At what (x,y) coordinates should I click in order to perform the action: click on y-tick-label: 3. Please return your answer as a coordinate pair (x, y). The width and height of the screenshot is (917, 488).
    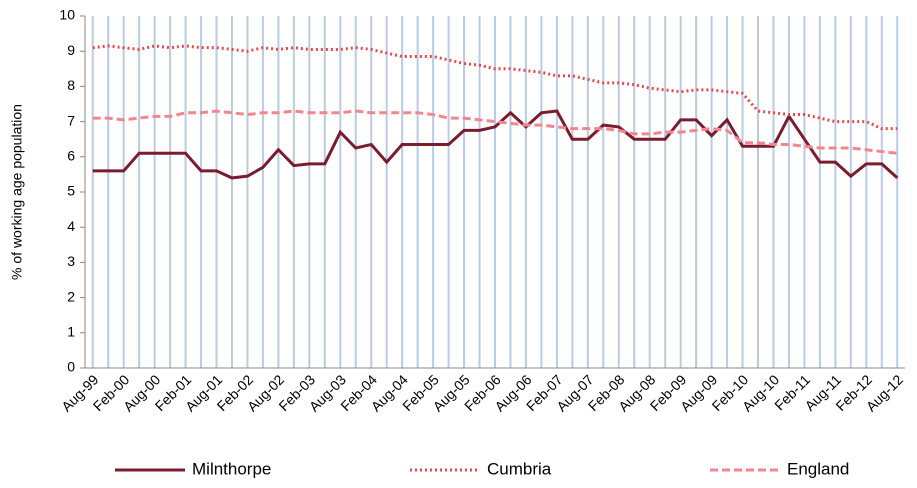
    Looking at the image, I should click on (71, 261).